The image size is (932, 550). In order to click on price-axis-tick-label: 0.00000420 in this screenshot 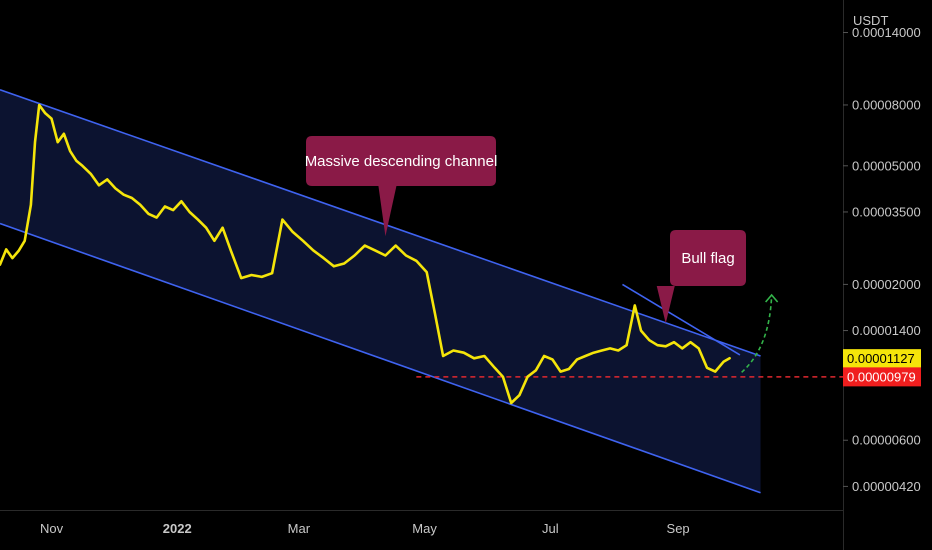, I will do `click(886, 486)`.